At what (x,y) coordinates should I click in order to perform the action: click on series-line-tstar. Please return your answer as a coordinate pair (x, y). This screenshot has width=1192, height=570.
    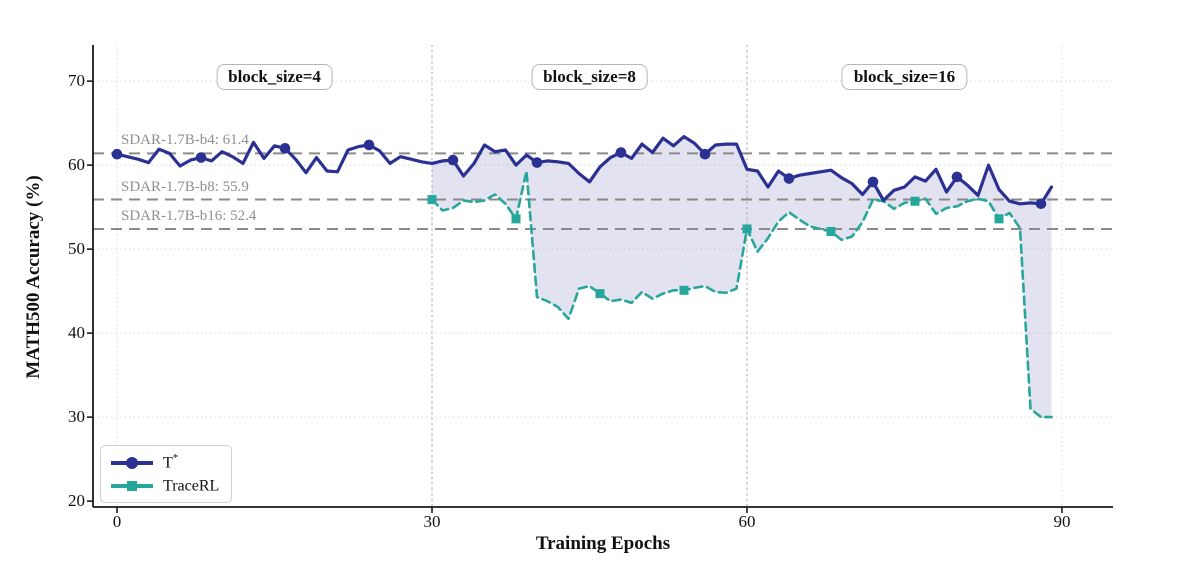
    Looking at the image, I should click on (584, 170).